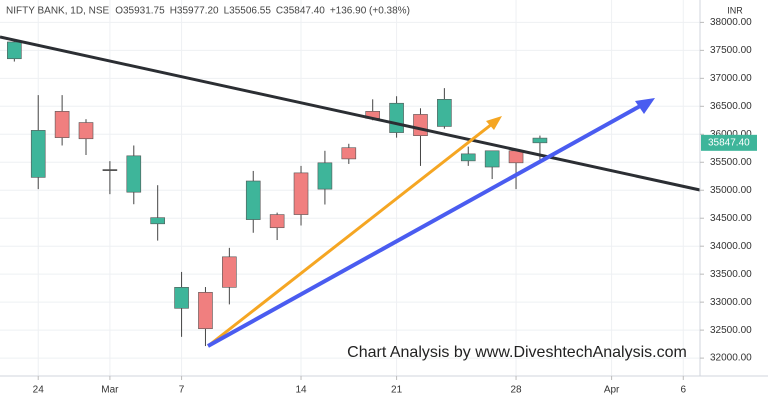  What do you see at coordinates (140, 11) in the screenshot?
I see `header-value: O35931.75` at bounding box center [140, 11].